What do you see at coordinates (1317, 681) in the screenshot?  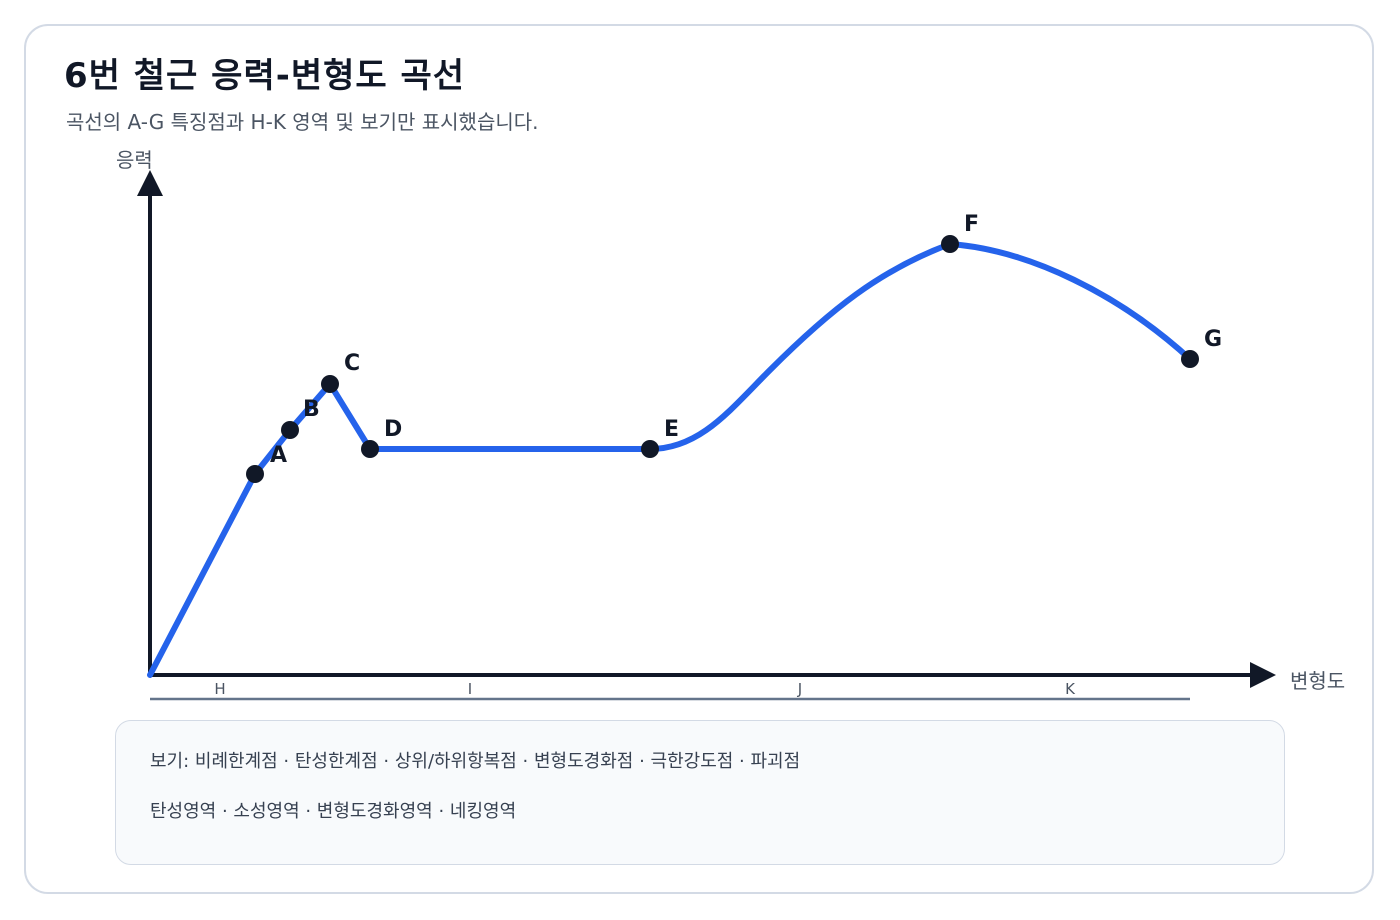 I see `x-axis-label: 변형도` at bounding box center [1317, 681].